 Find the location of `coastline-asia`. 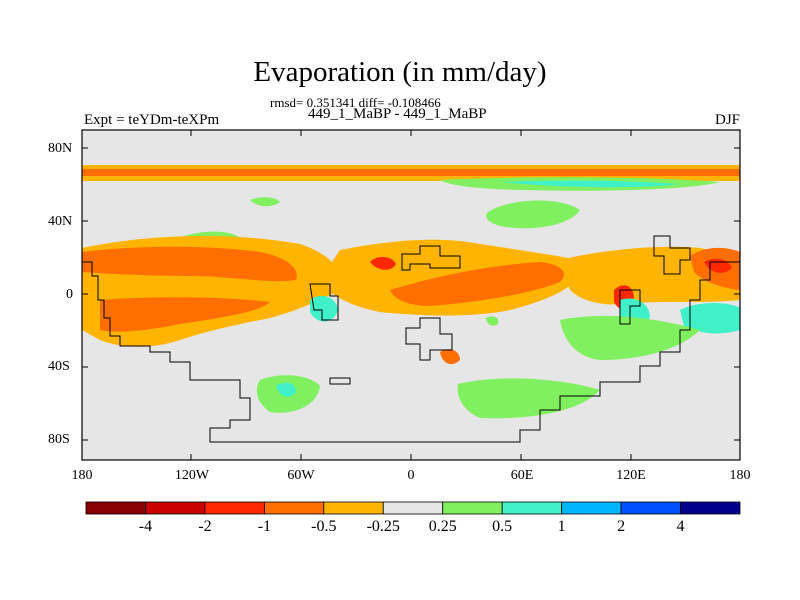

coastline-asia is located at coordinates (672, 255).